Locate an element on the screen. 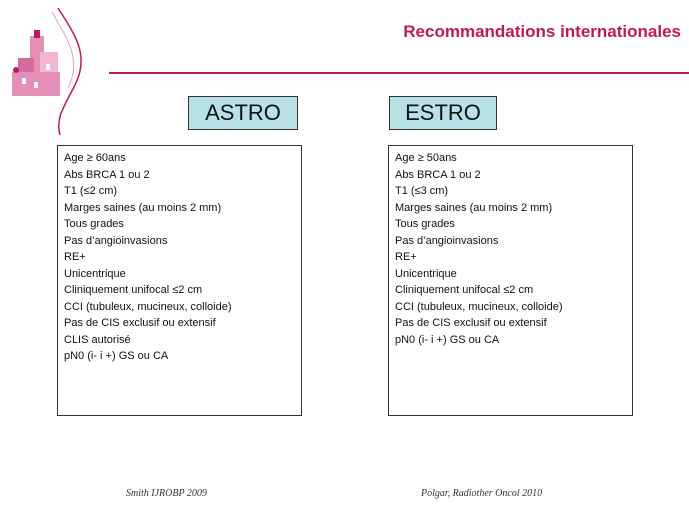  criteria-item: CLIS autorisé is located at coordinates (97, 339).